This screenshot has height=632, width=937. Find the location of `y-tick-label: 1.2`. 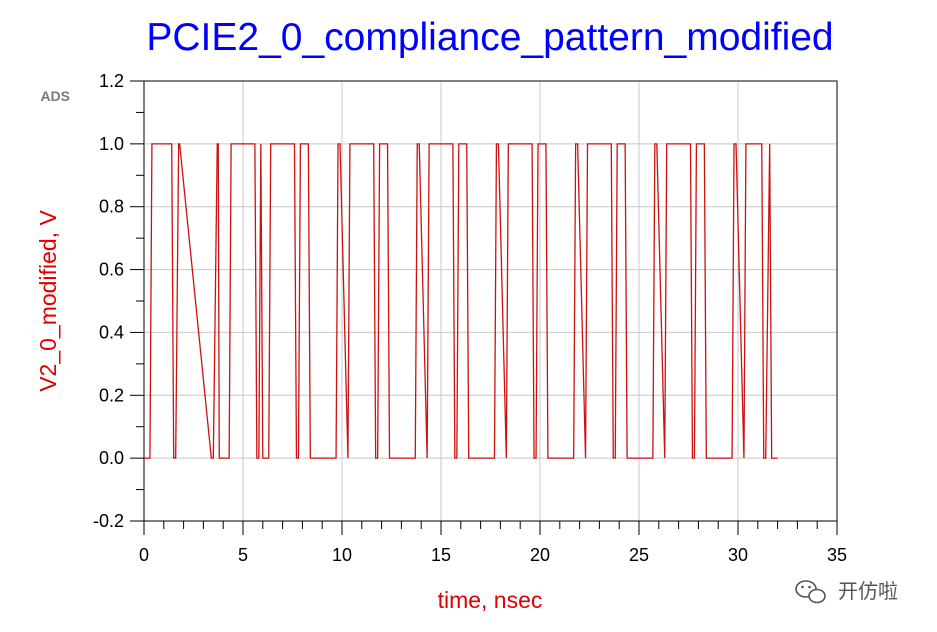

y-tick-label: 1.2 is located at coordinates (111, 81).